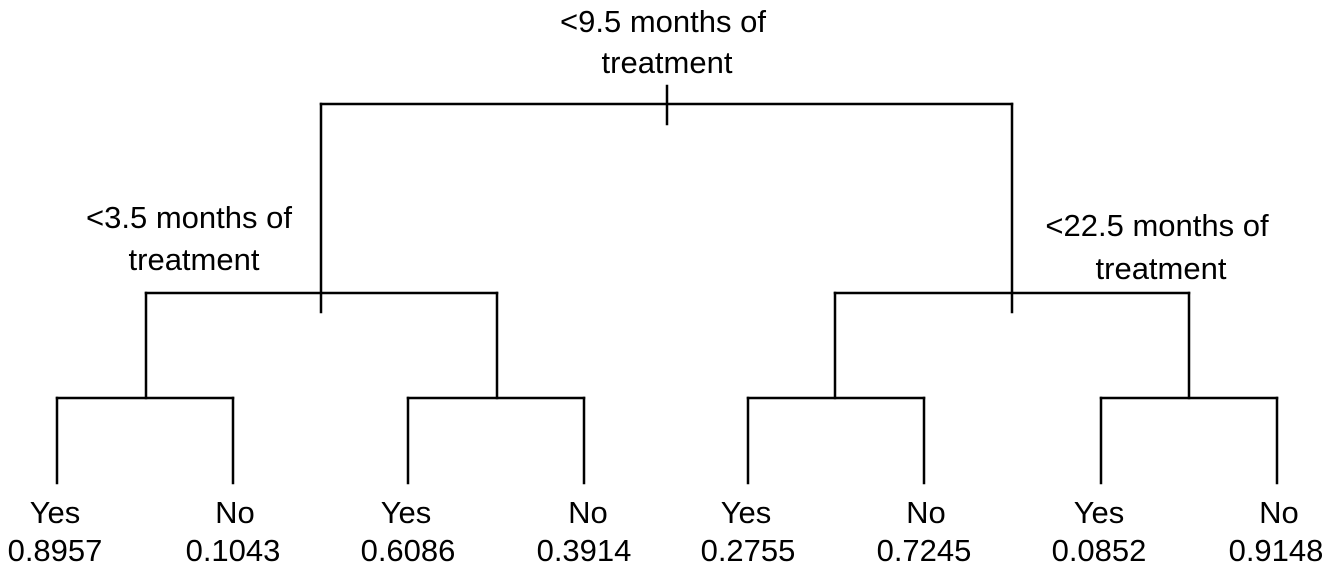 The width and height of the screenshot is (1332, 576). What do you see at coordinates (748, 550) in the screenshot?
I see `leaf-probability: 0.2755` at bounding box center [748, 550].